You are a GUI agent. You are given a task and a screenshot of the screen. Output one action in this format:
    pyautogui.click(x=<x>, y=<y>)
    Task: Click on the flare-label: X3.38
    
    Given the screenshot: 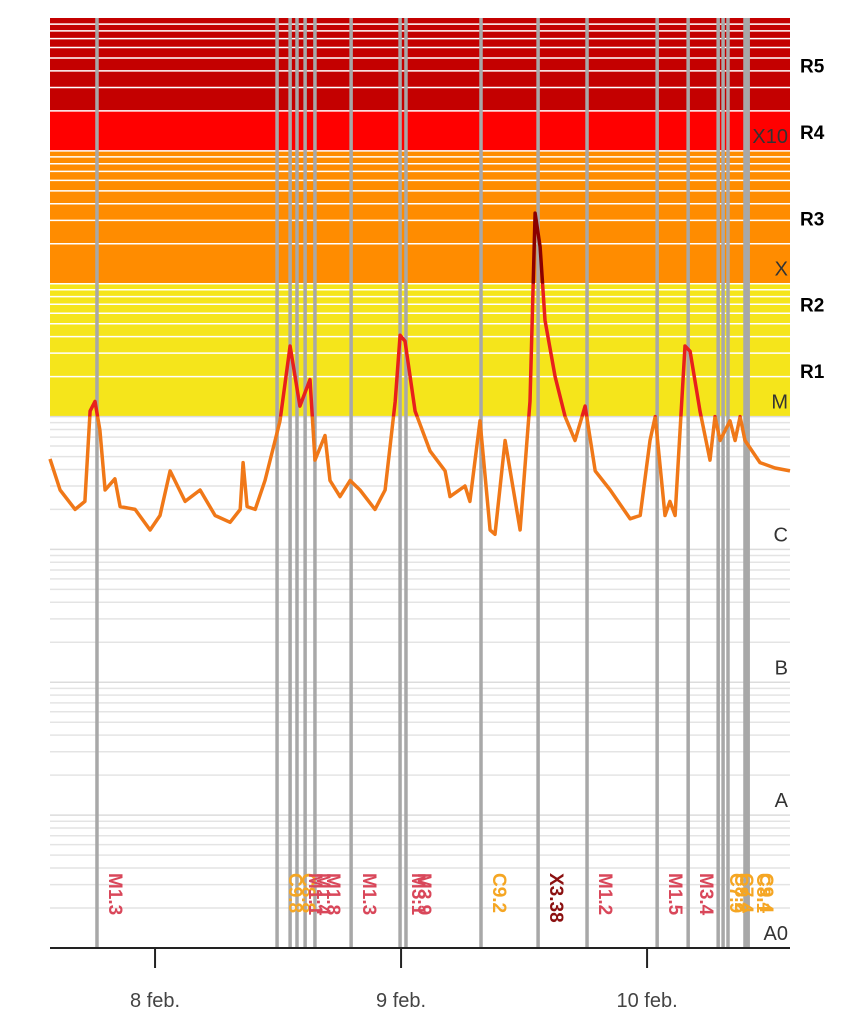 What is the action you would take?
    pyautogui.click(x=555, y=898)
    